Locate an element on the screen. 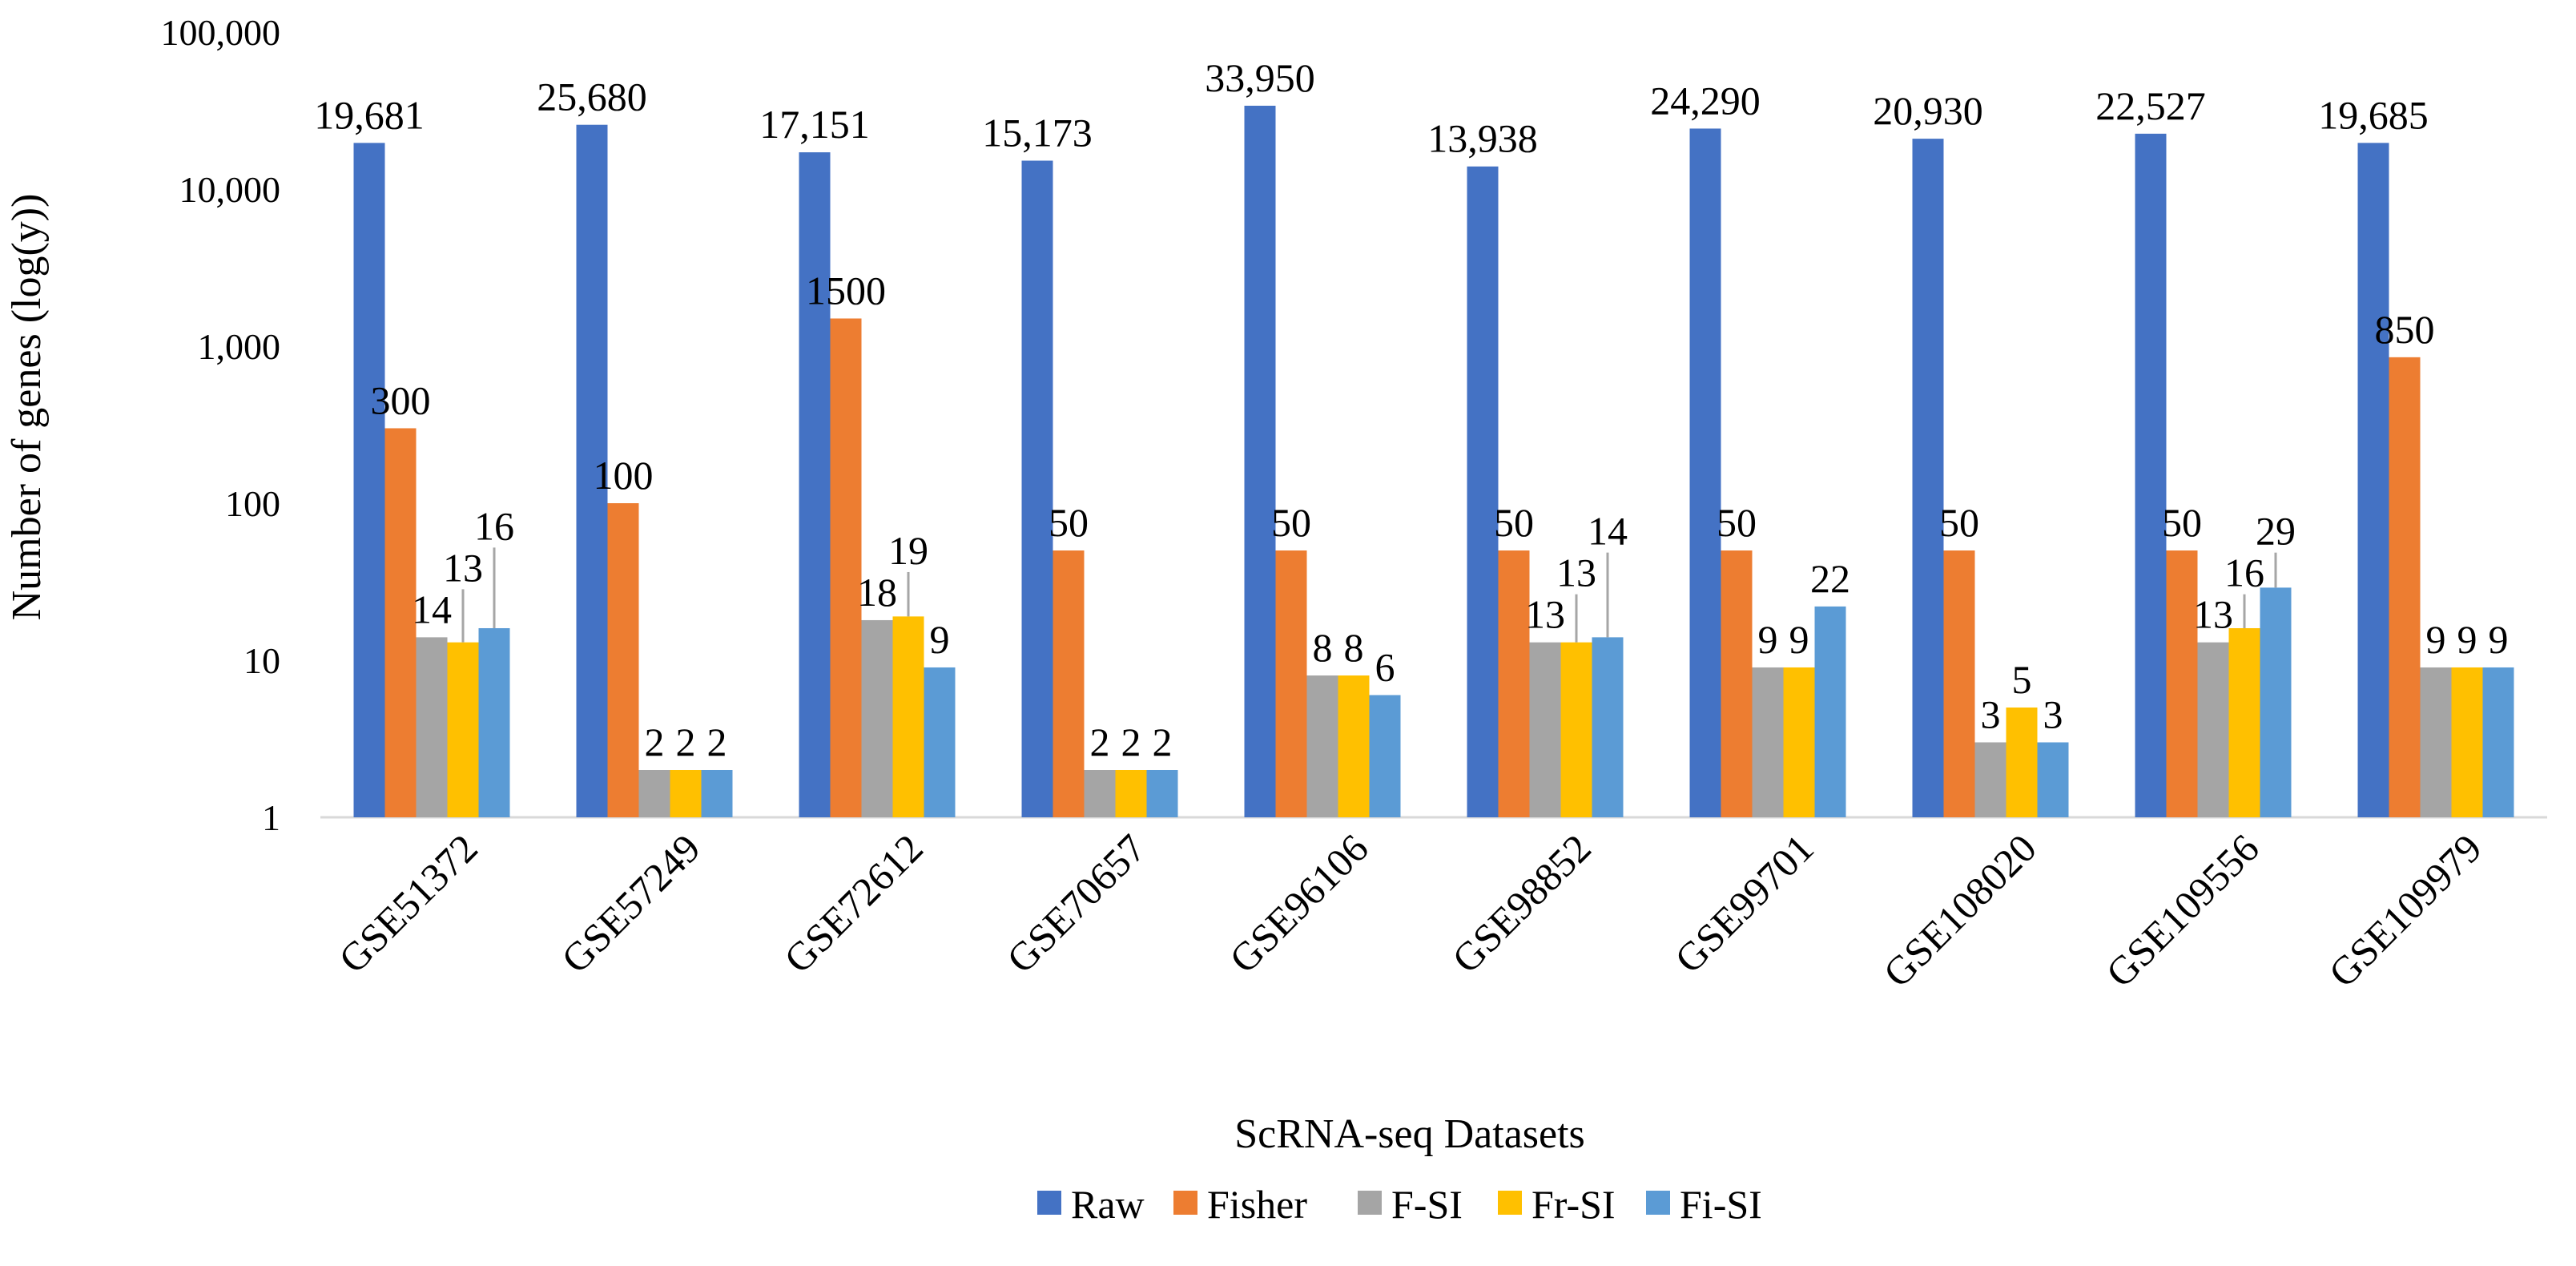  data-label-f-si: 14 is located at coordinates (432, 609).